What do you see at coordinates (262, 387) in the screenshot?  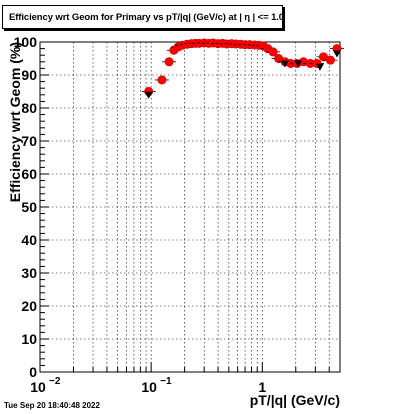 I see `x-tick-label: 1` at bounding box center [262, 387].